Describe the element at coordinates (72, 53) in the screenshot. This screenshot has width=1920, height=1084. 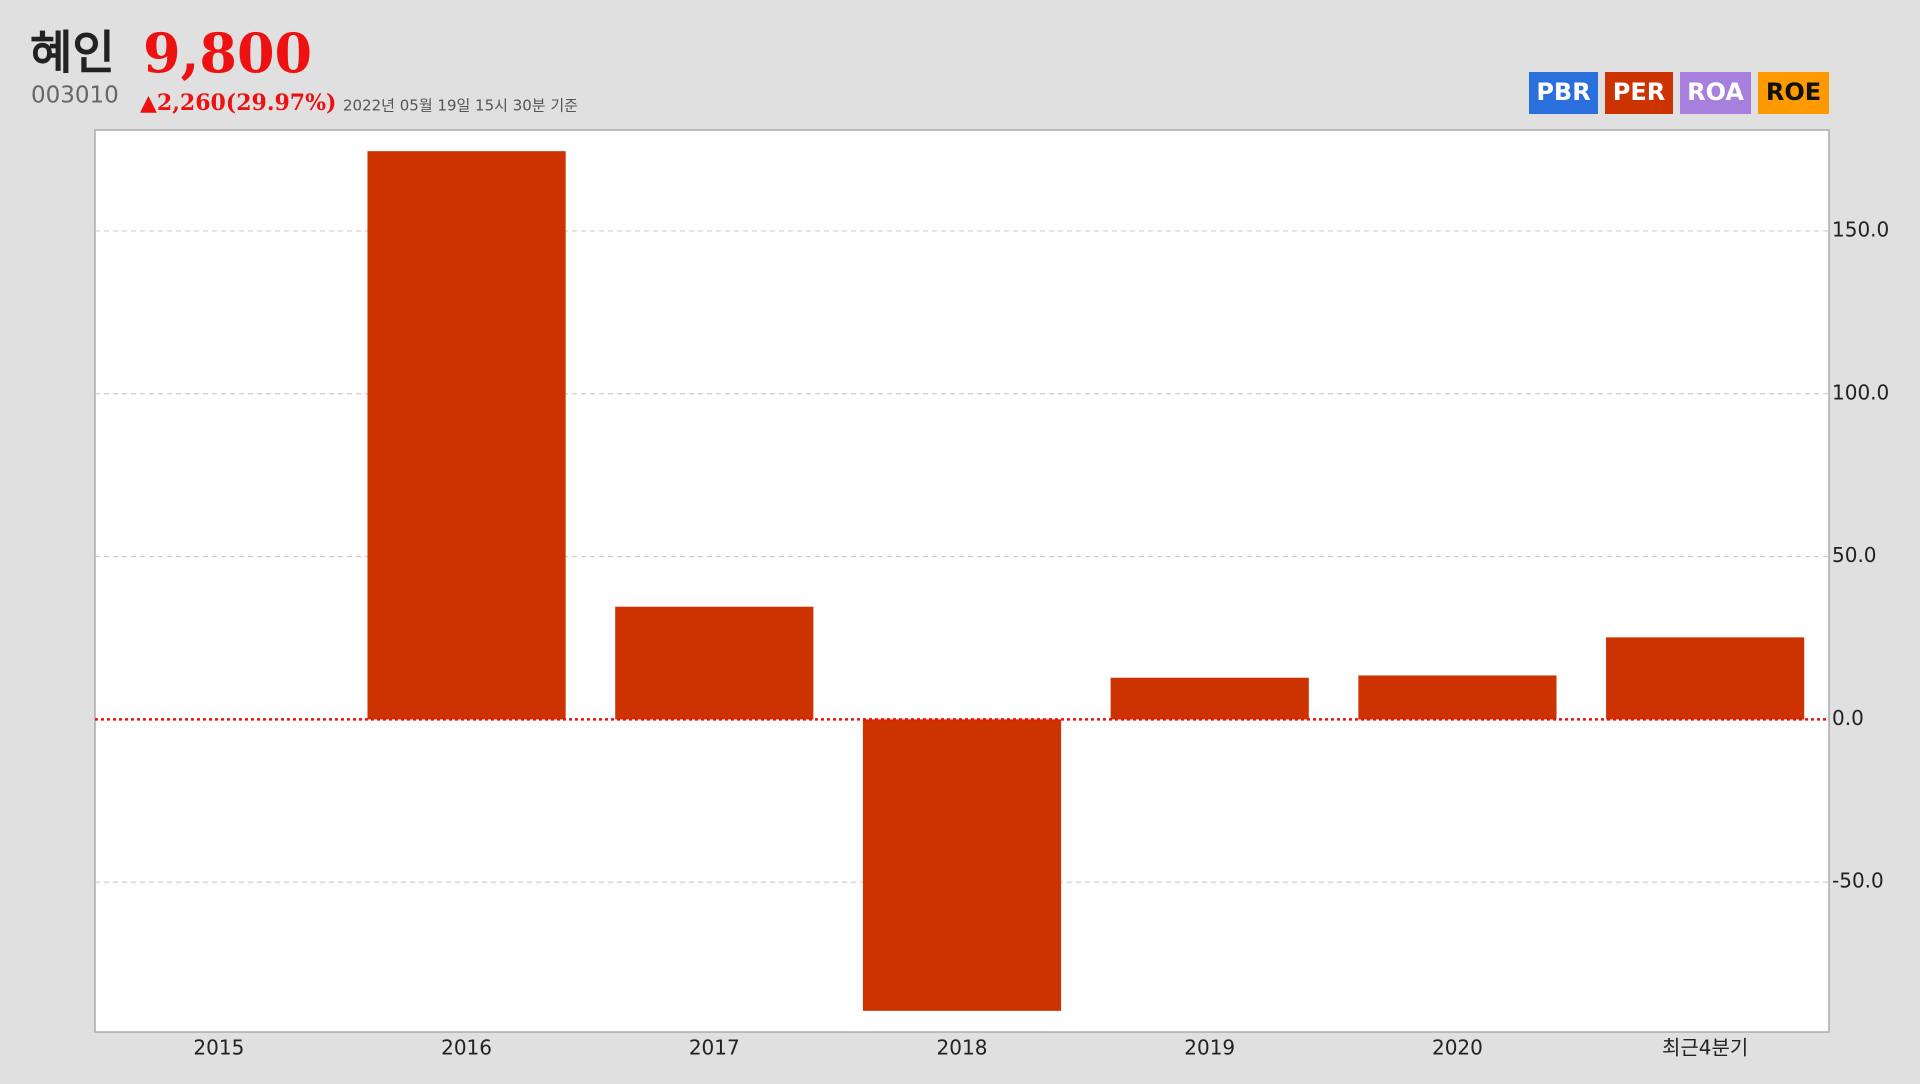
I see `stock-name: 혜인` at that location.